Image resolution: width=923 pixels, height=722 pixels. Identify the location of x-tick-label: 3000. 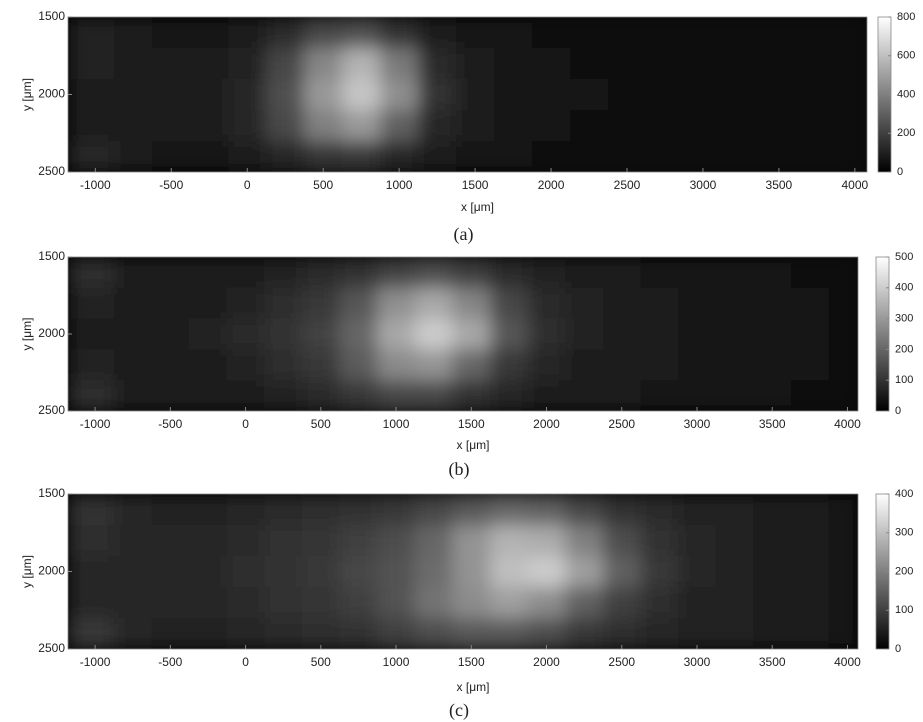
(697, 424).